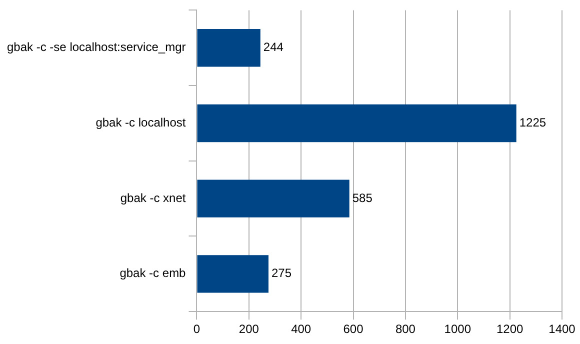  I want to click on data-label: 1225, so click(532, 123).